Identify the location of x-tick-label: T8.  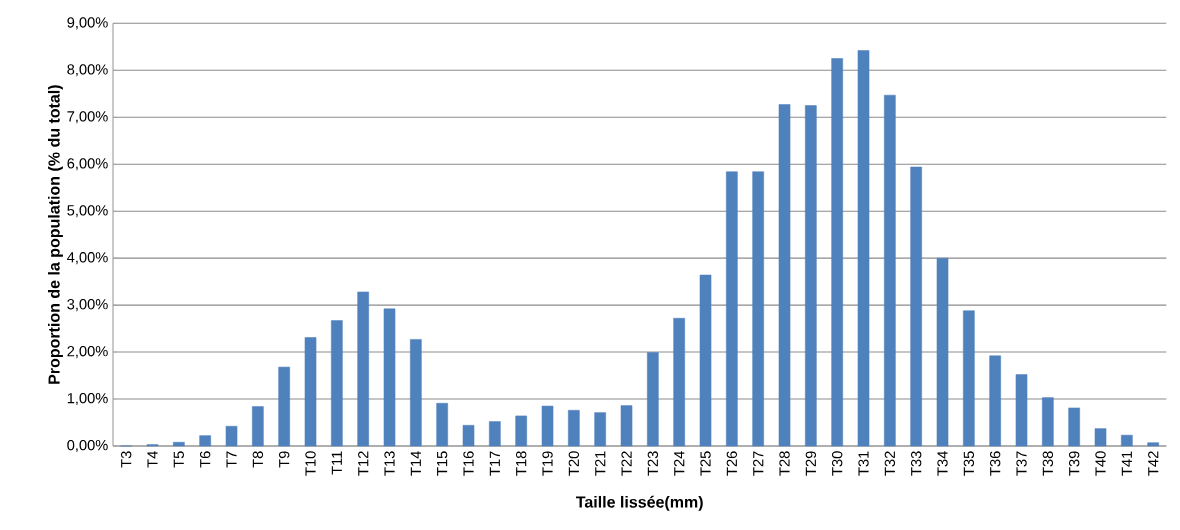
(258, 459).